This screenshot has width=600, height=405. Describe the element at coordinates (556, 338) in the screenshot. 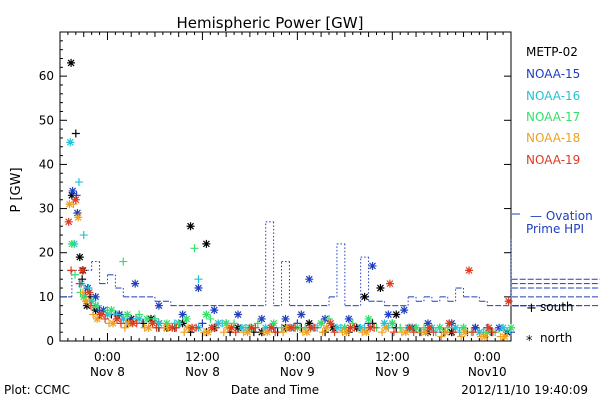

I see `legend-north-label: north` at that location.